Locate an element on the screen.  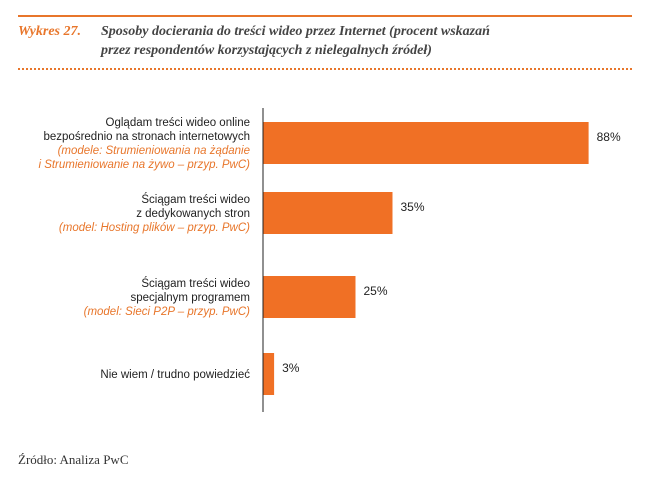
category-label-1-line-2: bezpośrednio na stronach internetowych is located at coordinates (147, 137).